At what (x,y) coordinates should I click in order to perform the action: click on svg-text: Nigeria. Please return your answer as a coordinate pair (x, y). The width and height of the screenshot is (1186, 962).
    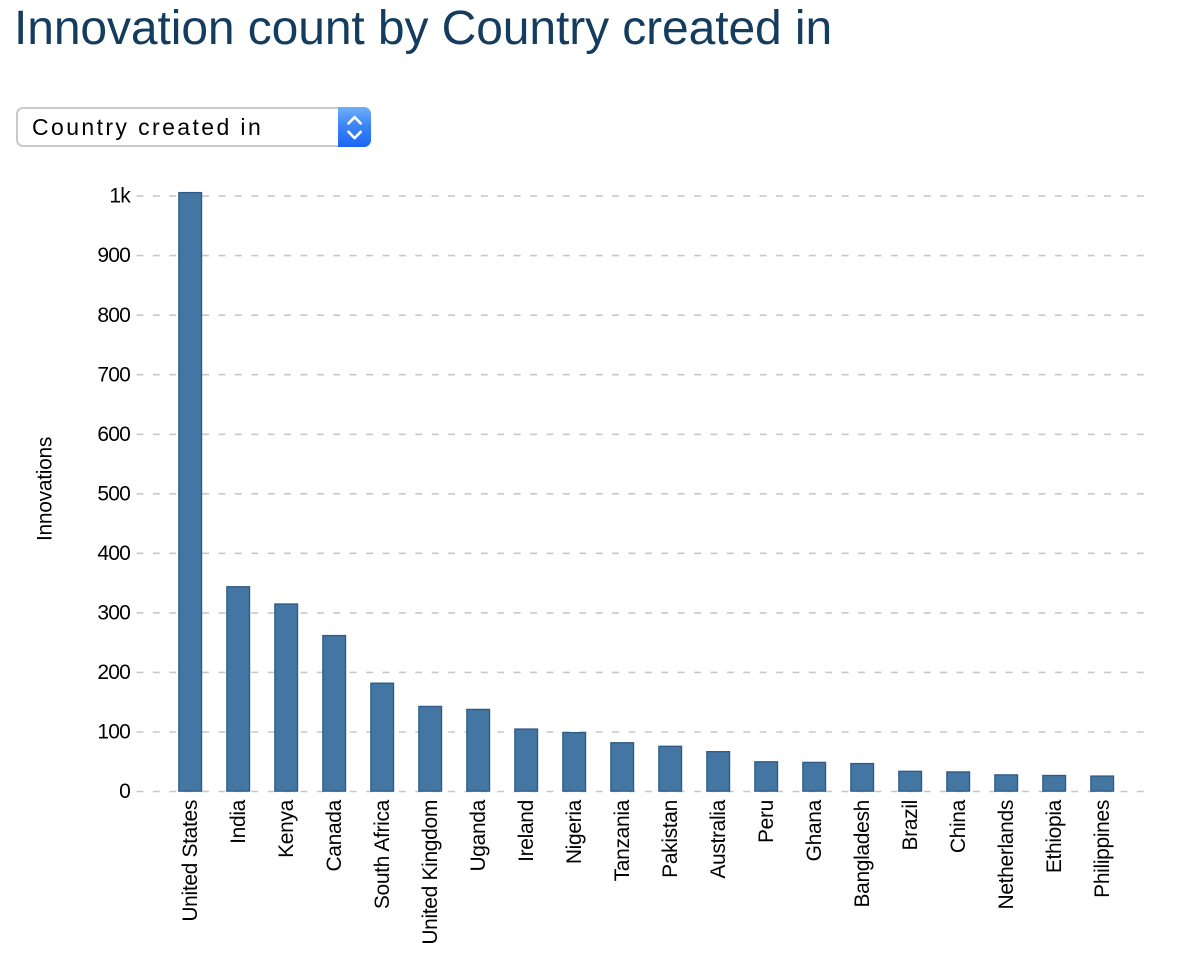
    Looking at the image, I should click on (574, 831).